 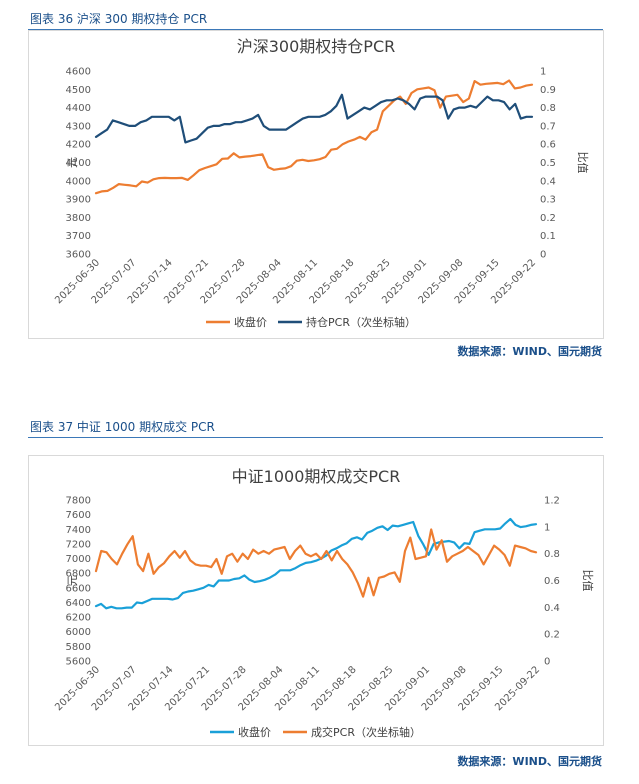 I want to click on figure1-caption-rule, so click(x=315, y=29).